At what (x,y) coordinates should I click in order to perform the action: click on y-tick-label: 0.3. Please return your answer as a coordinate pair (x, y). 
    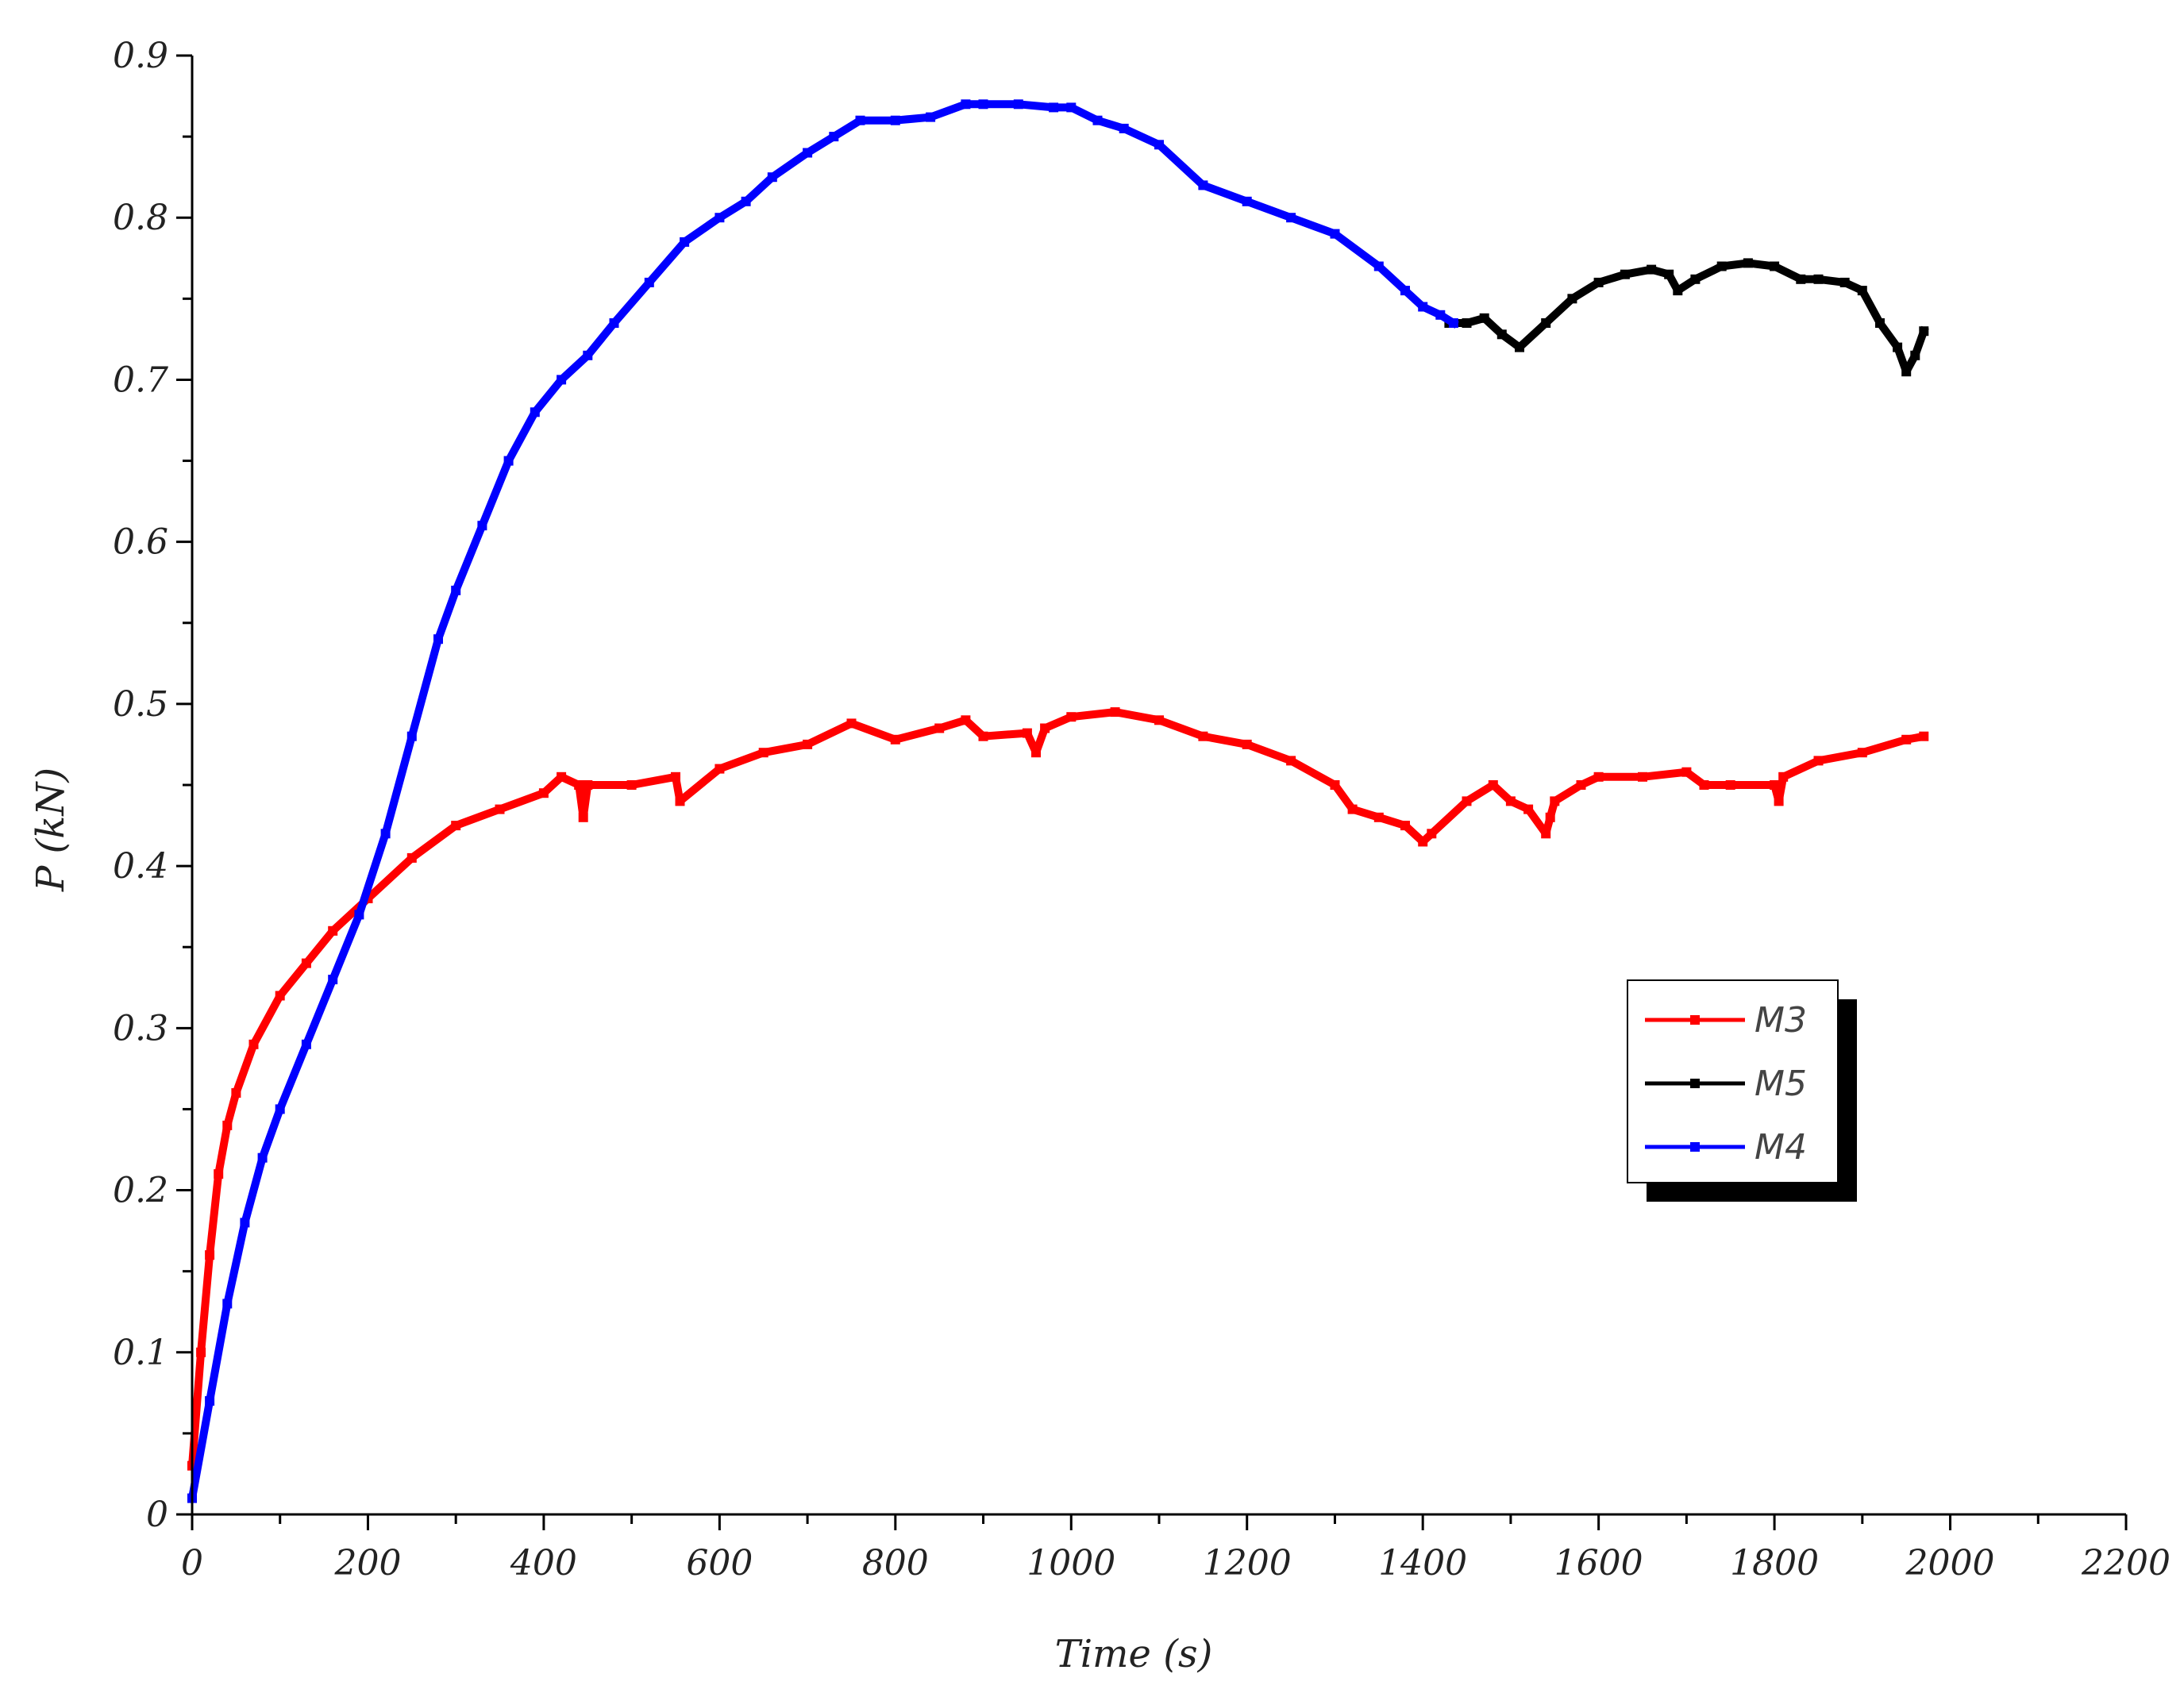
    Looking at the image, I should click on (140, 1028).